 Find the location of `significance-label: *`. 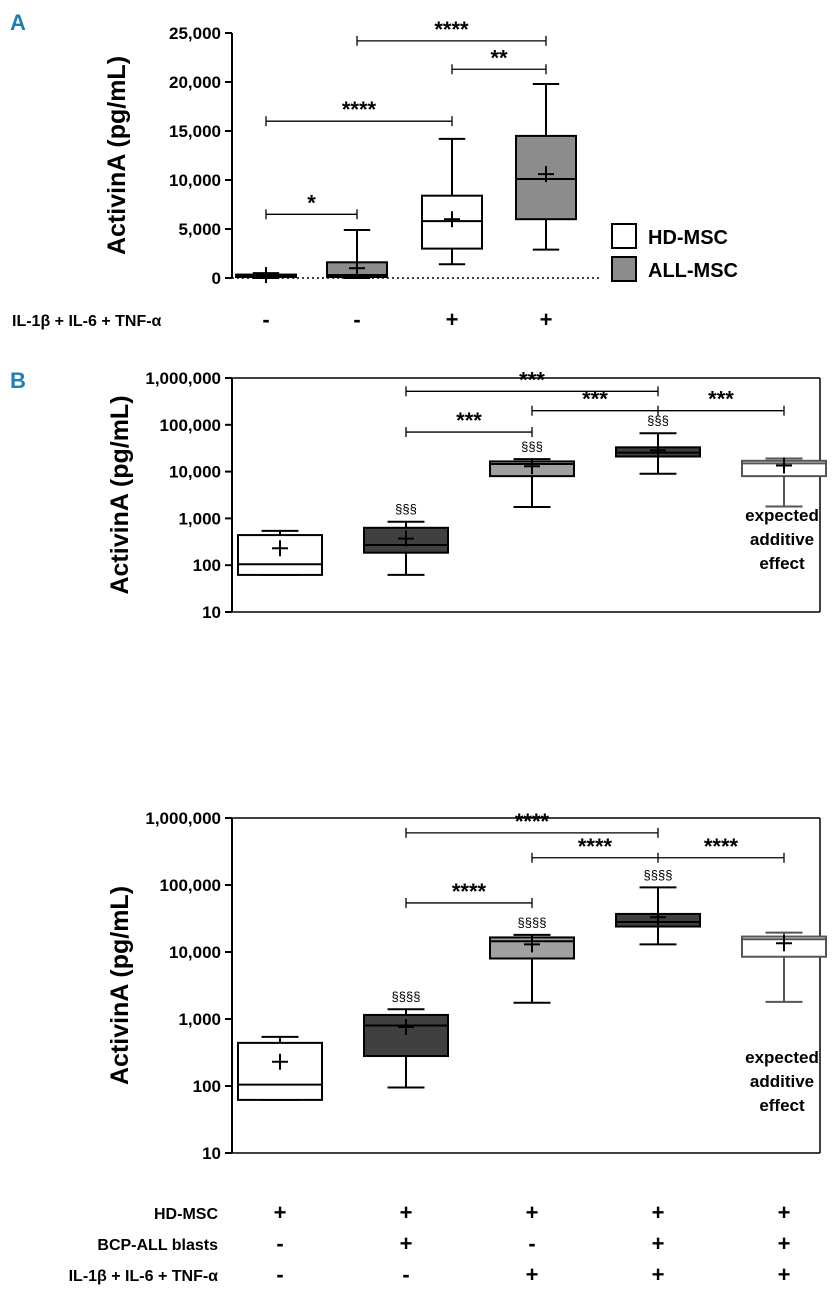

significance-label: * is located at coordinates (311, 202).